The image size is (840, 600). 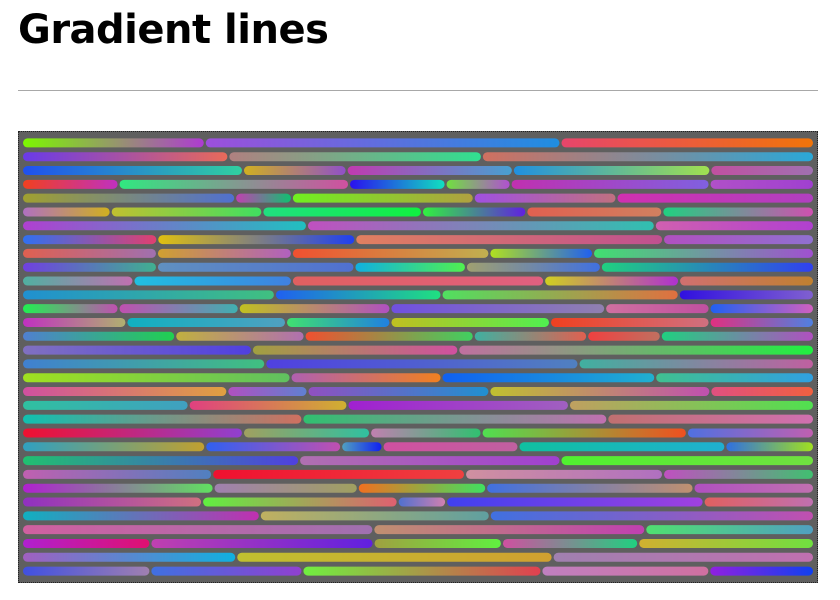 What do you see at coordinates (173, 30) in the screenshot?
I see `page-title: Gradient lines` at bounding box center [173, 30].